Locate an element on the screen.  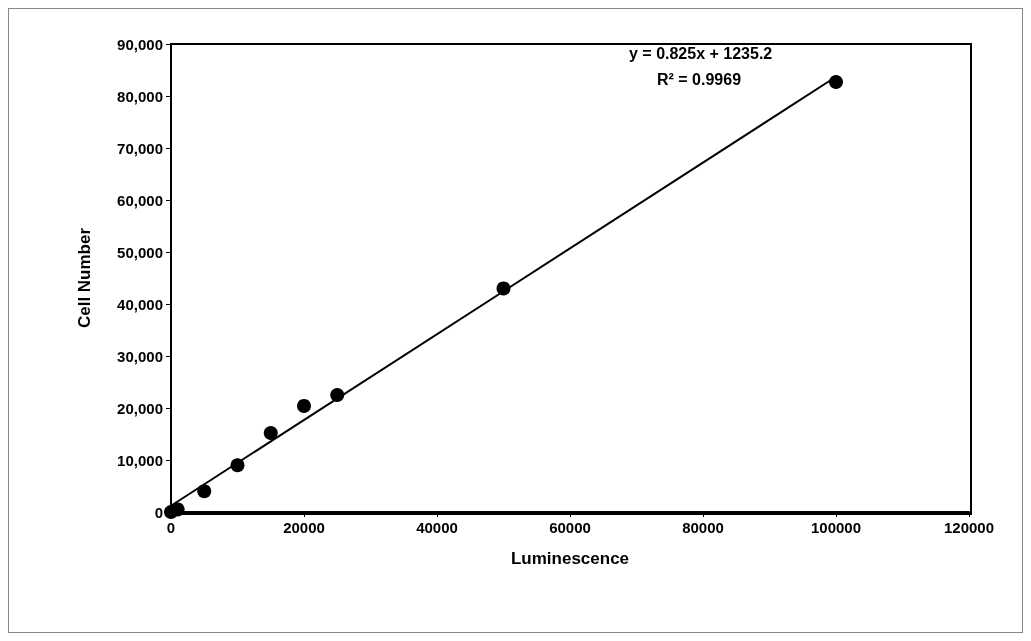
annotation: y = 0.825x + 1235.2 is located at coordinates (701, 53).